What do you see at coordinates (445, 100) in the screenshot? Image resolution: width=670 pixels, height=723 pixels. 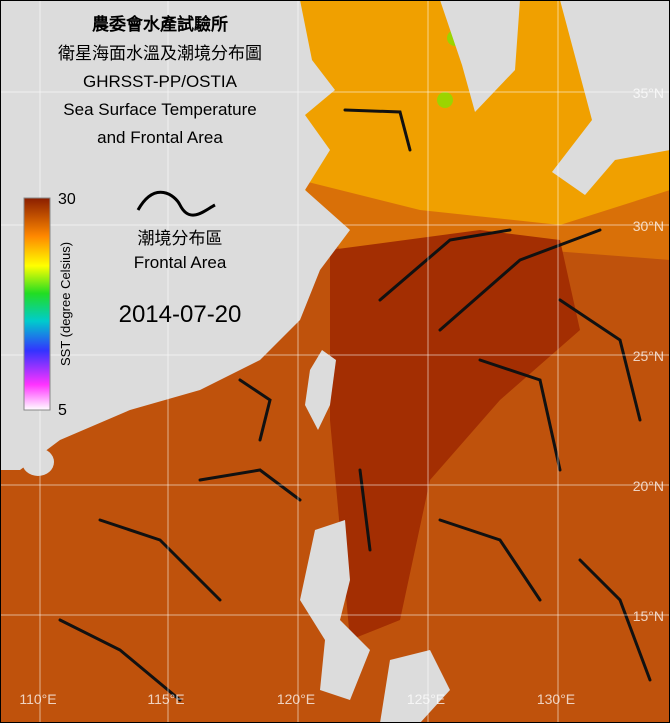 I see `cold-spot` at bounding box center [445, 100].